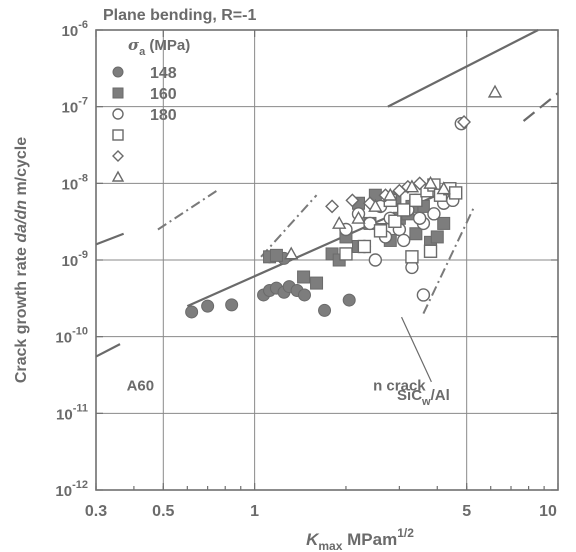  What do you see at coordinates (399, 385) in the screenshot?
I see `annotation-label: n crack` at bounding box center [399, 385].